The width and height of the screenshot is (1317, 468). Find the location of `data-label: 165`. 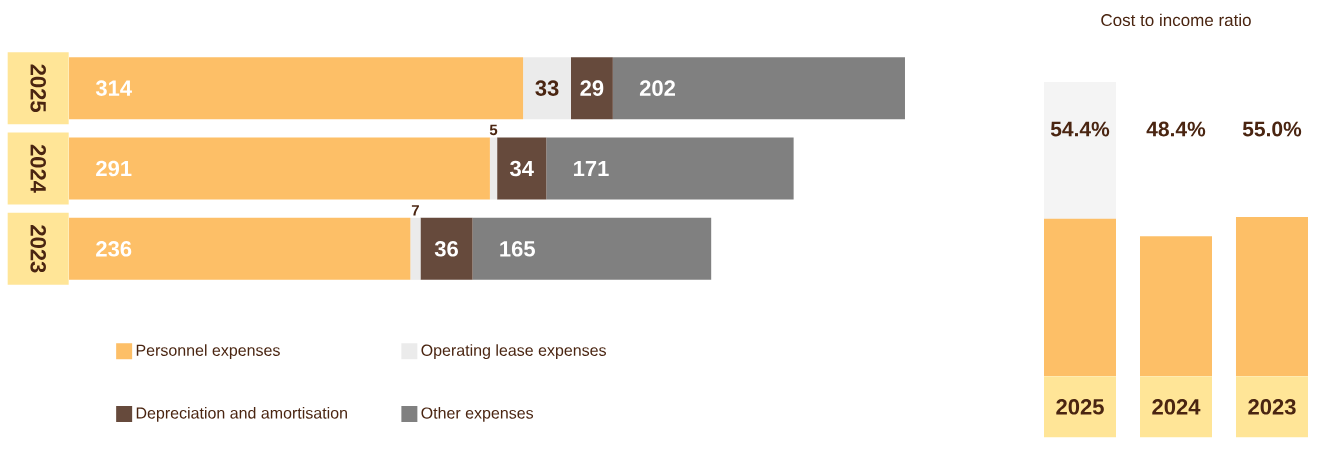

data-label: 165 is located at coordinates (517, 249).